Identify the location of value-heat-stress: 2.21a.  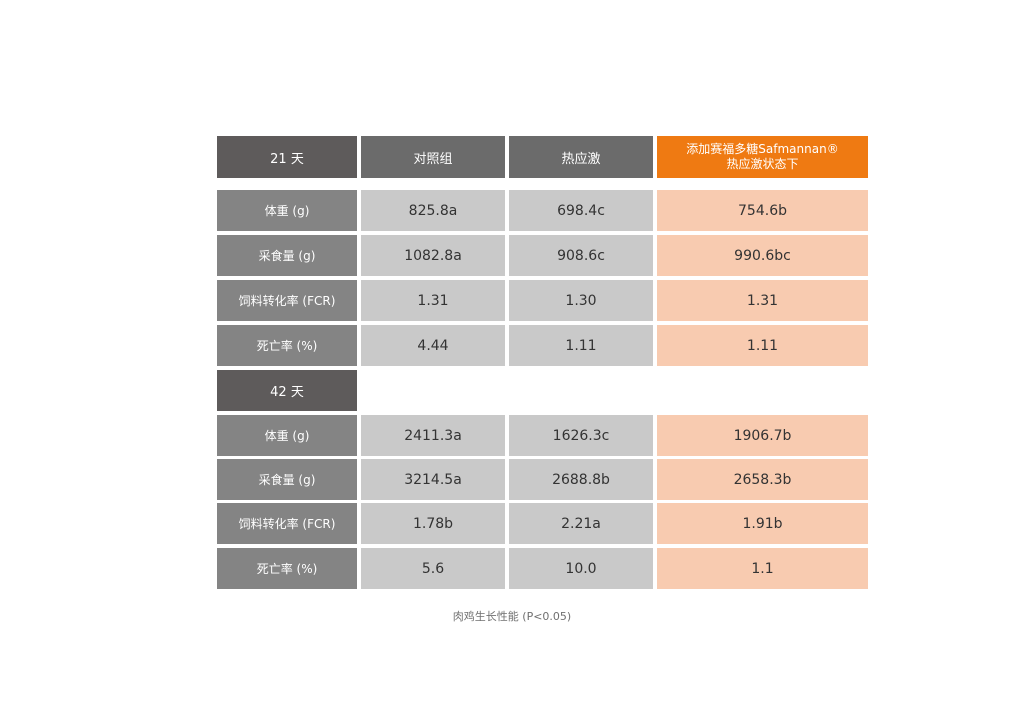
(581, 523).